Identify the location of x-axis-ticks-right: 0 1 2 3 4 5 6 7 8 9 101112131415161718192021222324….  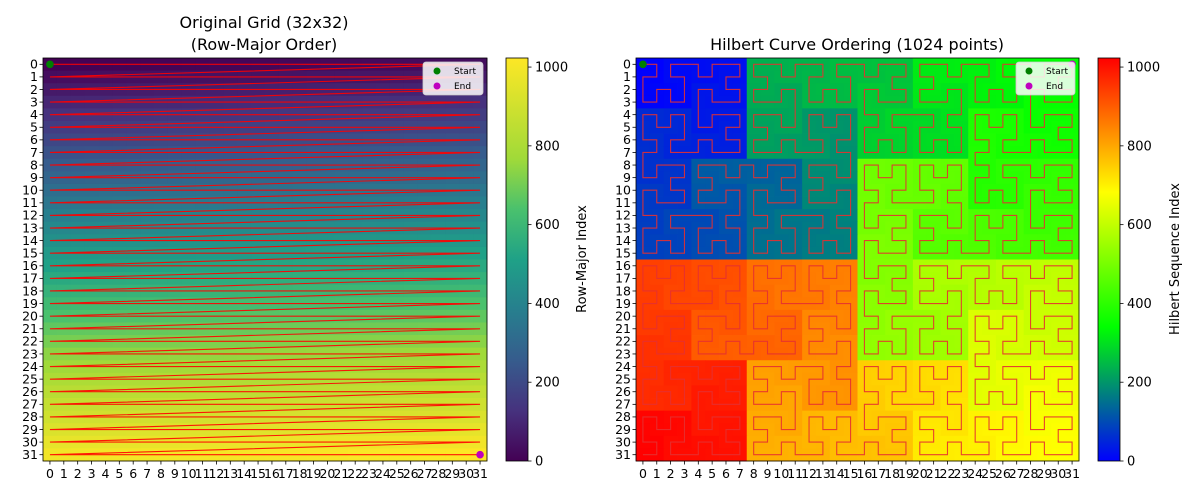
(859, 471).